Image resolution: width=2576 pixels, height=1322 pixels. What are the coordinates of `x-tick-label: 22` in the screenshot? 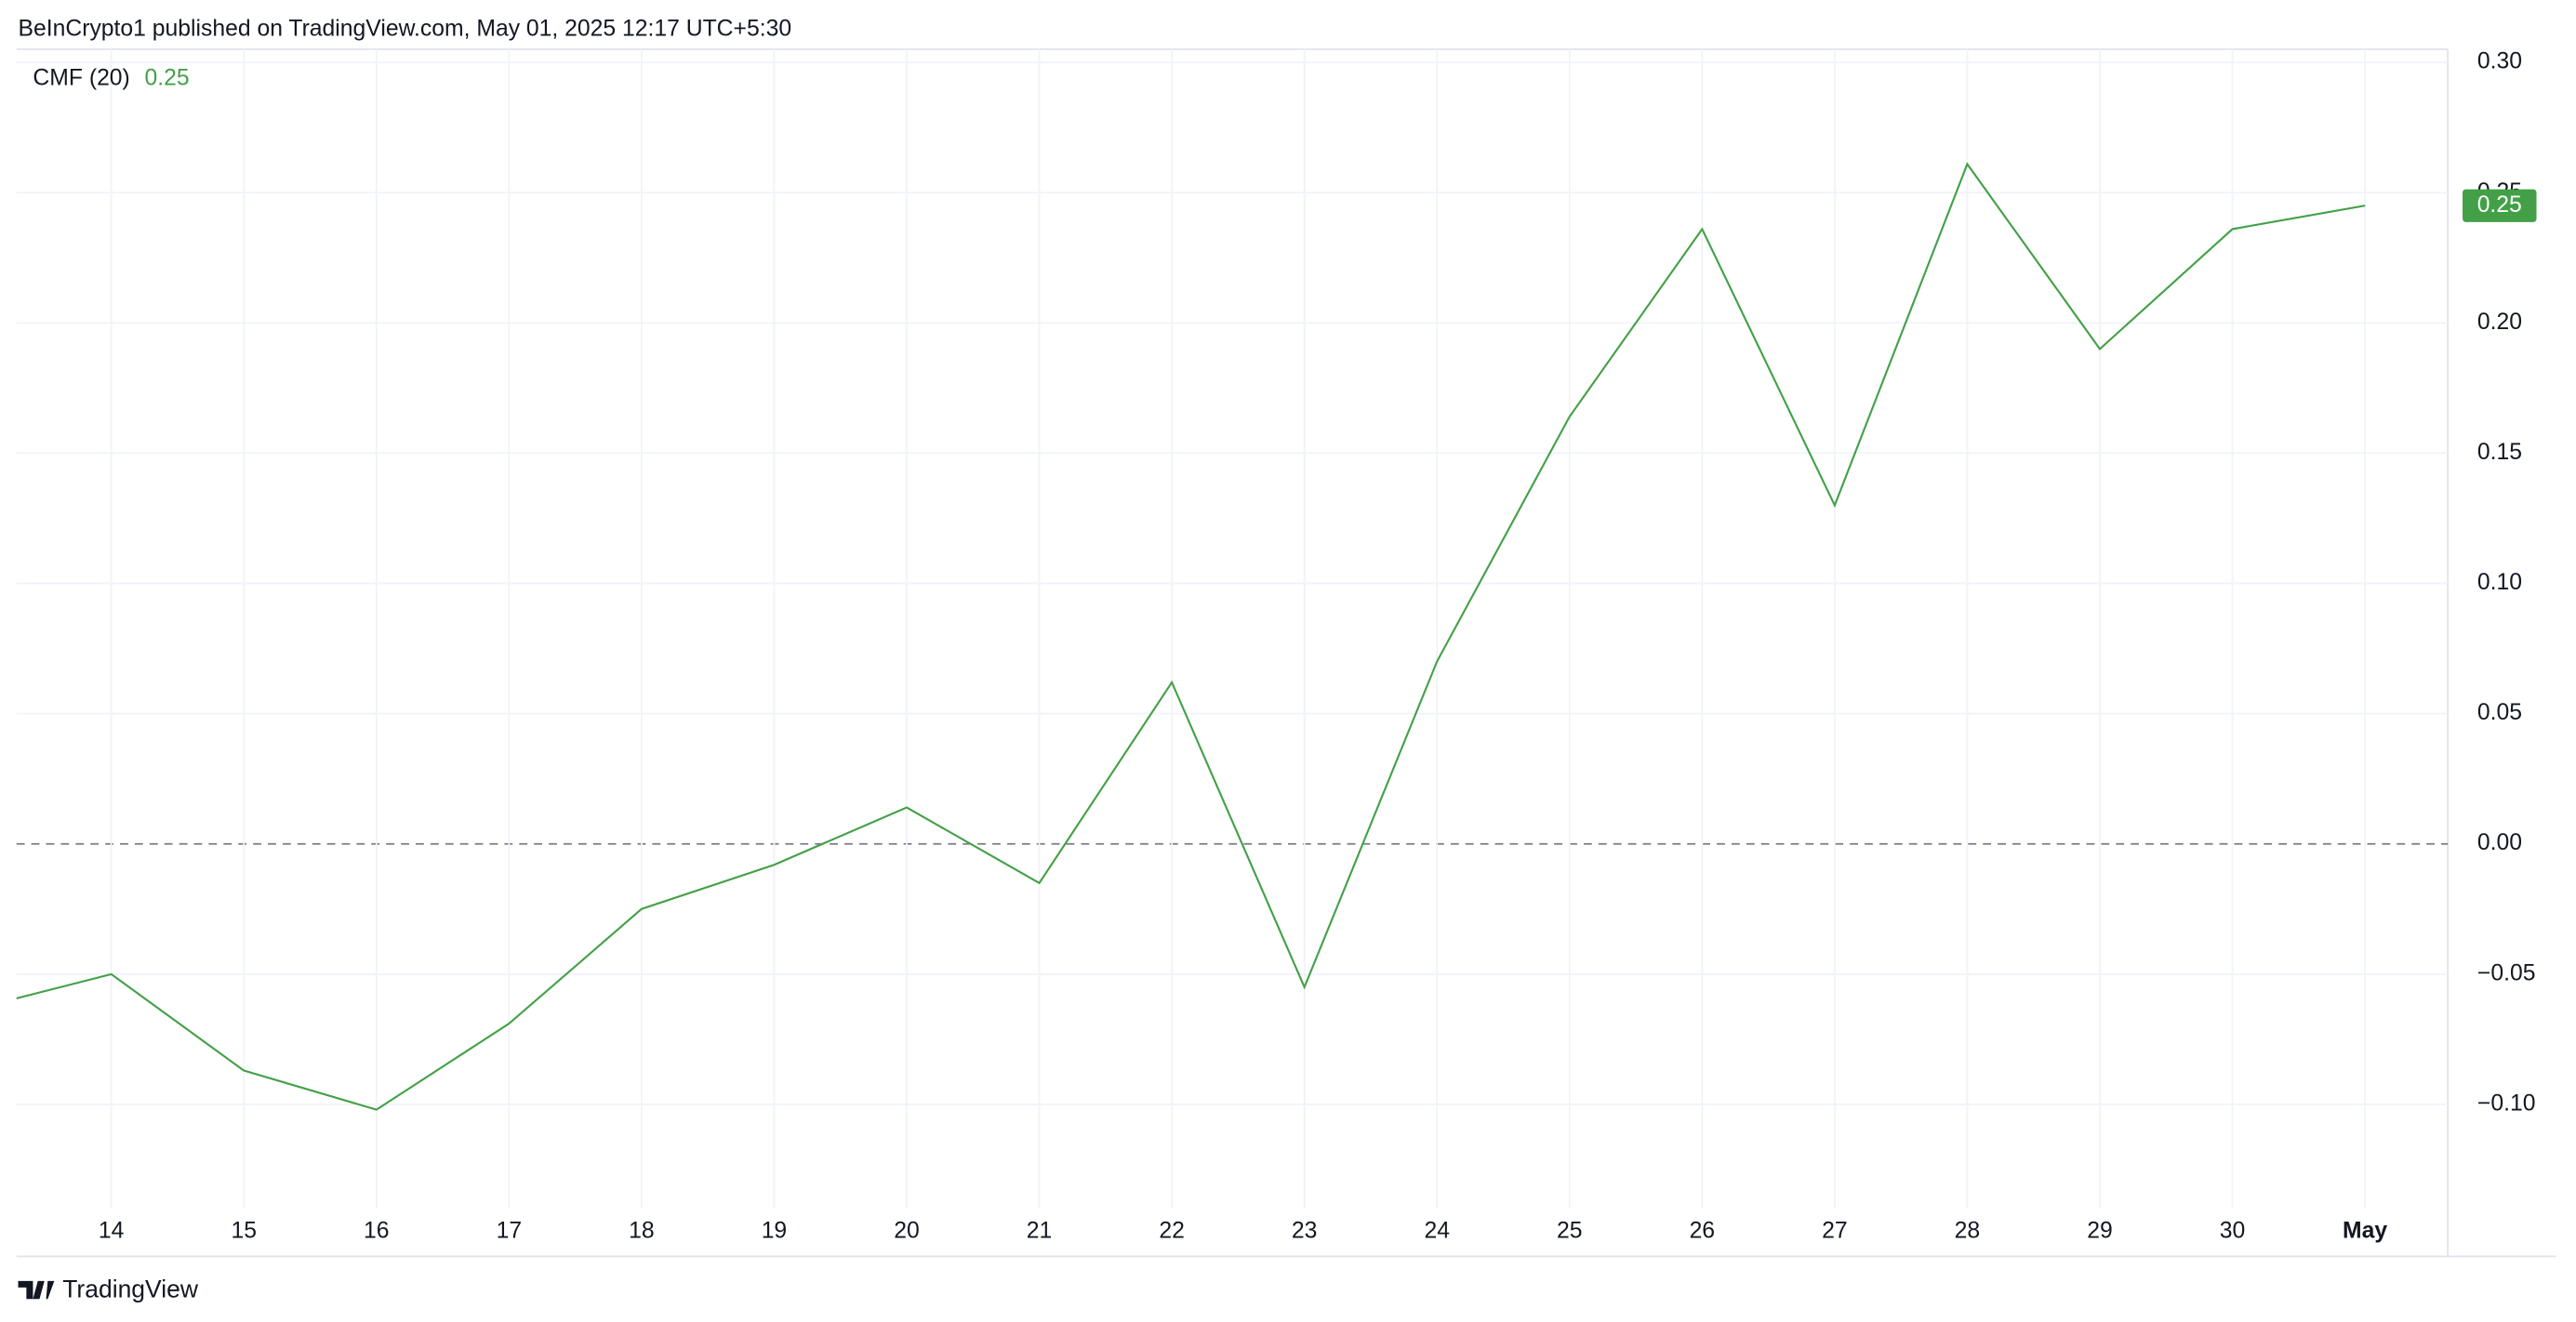 It's located at (1172, 1231).